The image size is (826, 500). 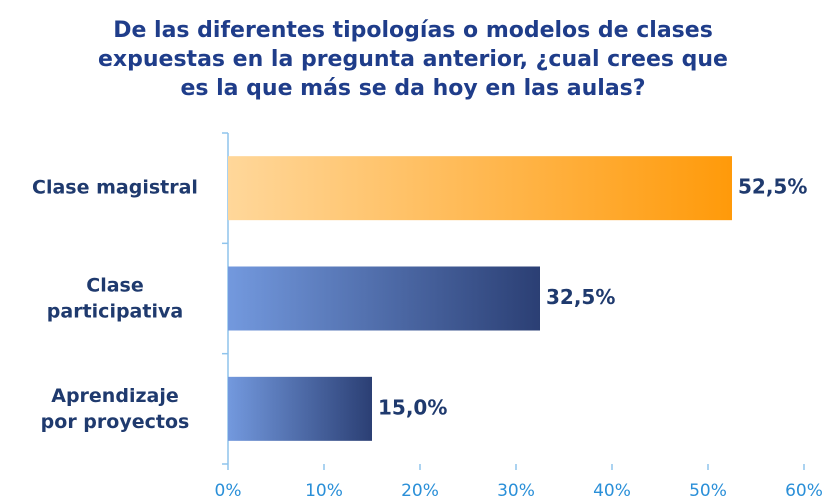 What do you see at coordinates (580, 297) in the screenshot?
I see `value-label: 32,5%` at bounding box center [580, 297].